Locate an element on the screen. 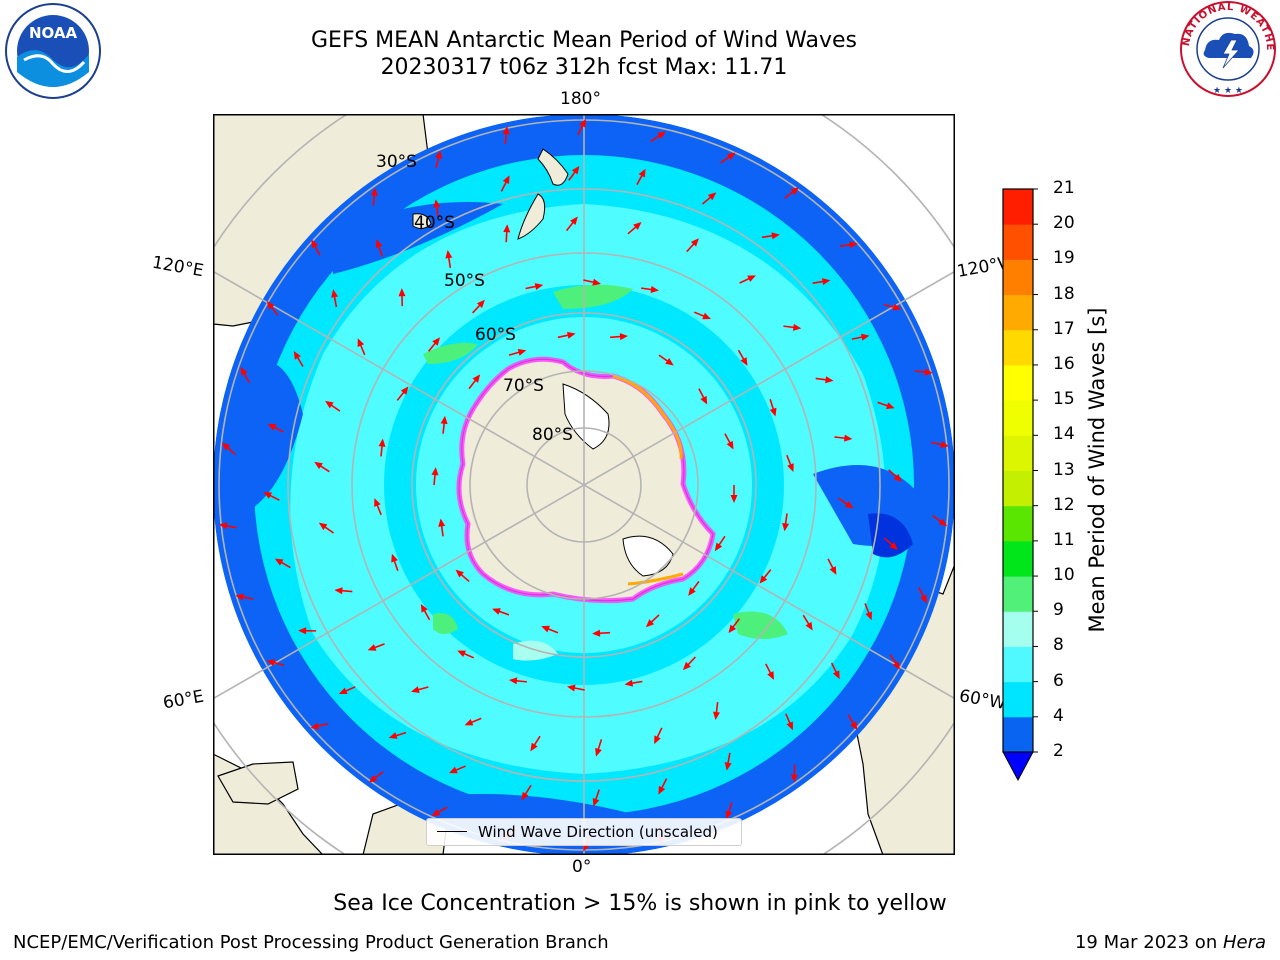 Image resolution: width=1280 pixels, height=960 pixels. colorbar-tick-label: 15 is located at coordinates (1064, 399).